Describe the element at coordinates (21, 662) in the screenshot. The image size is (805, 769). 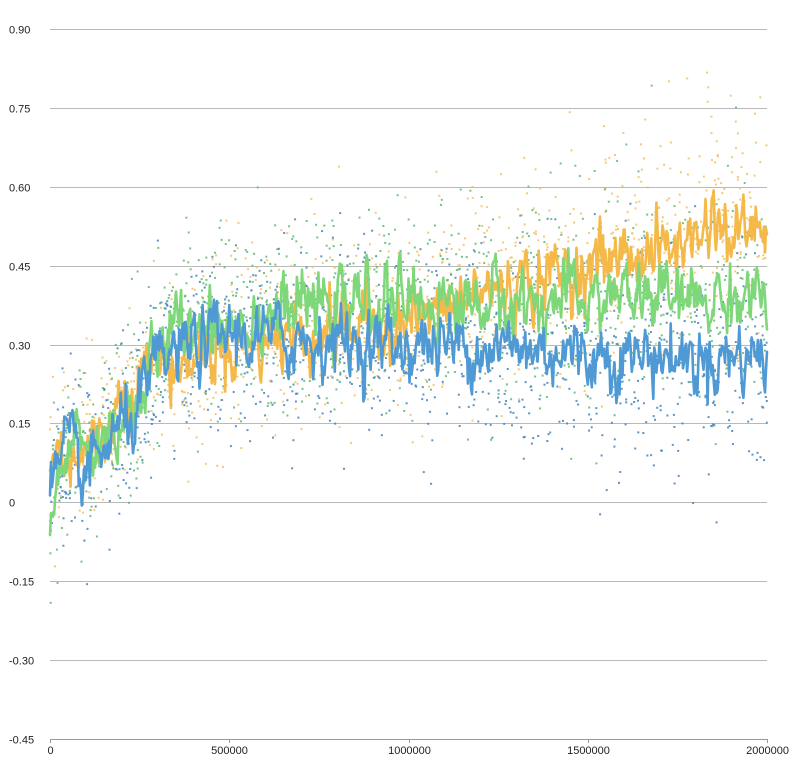
I see `y-tick-label: -0.30` at that location.